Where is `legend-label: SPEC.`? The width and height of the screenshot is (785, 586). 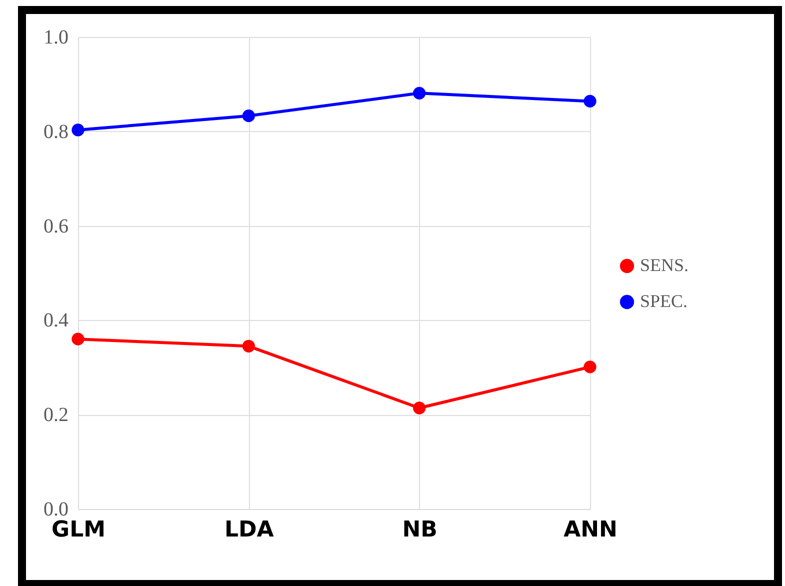
legend-label: SPEC. is located at coordinates (664, 301).